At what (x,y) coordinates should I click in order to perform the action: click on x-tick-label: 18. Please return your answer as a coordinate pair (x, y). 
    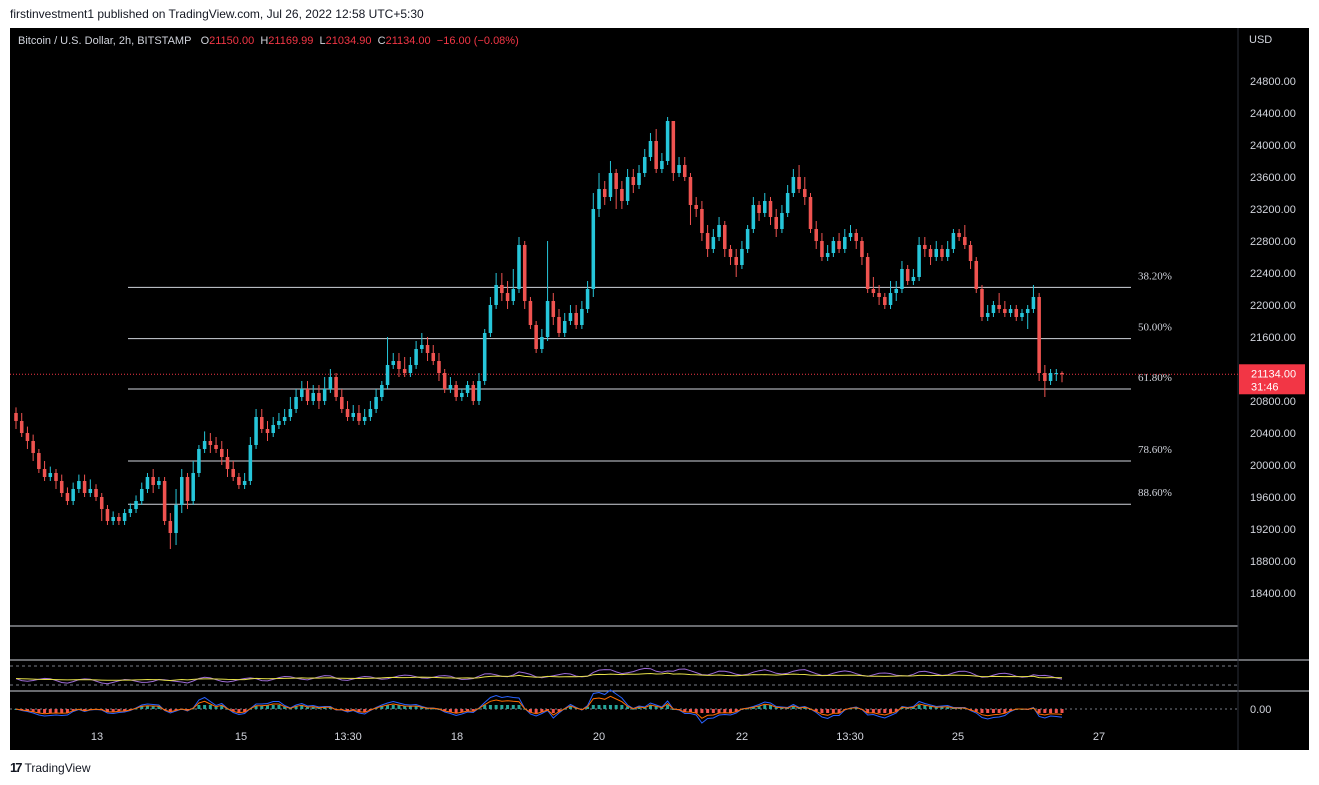
    Looking at the image, I should click on (457, 737).